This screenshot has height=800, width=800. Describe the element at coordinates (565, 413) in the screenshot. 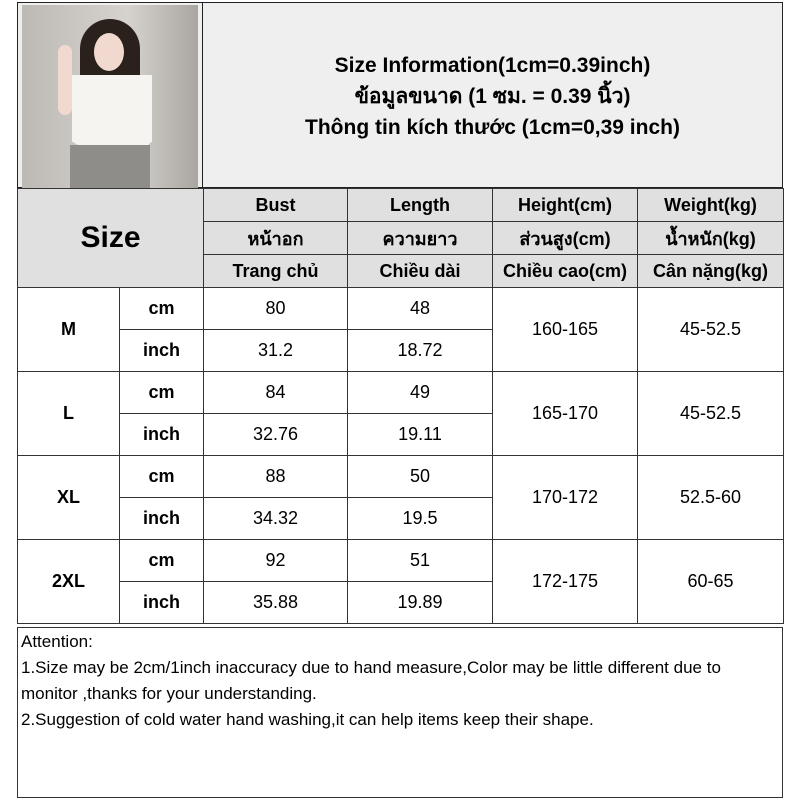

I see `height-range: 165-170` at that location.